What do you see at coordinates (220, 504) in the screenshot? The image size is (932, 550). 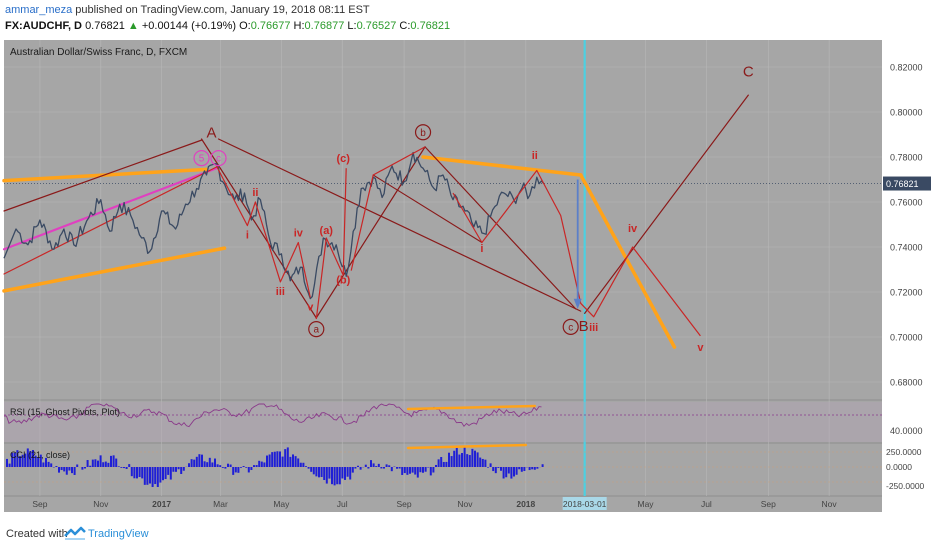 I see `x-tick-label: Mar` at bounding box center [220, 504].